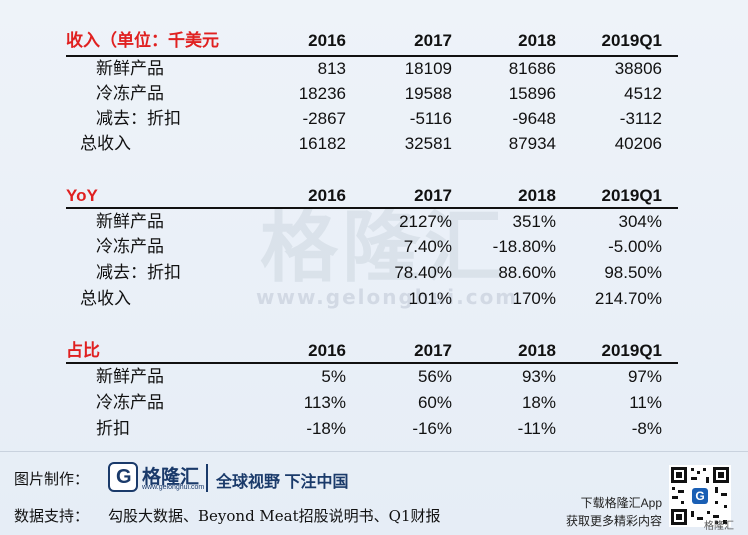 The image size is (748, 535). I want to click on logo-url: www.gelonghui.com, so click(173, 487).